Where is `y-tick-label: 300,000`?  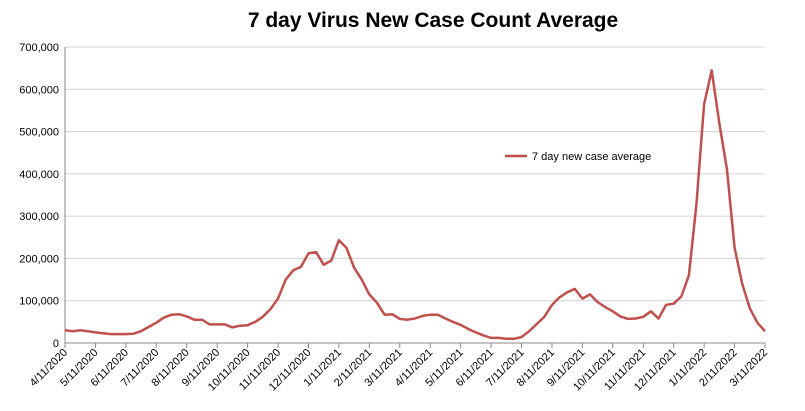
y-tick-label: 300,000 is located at coordinates (39, 217).